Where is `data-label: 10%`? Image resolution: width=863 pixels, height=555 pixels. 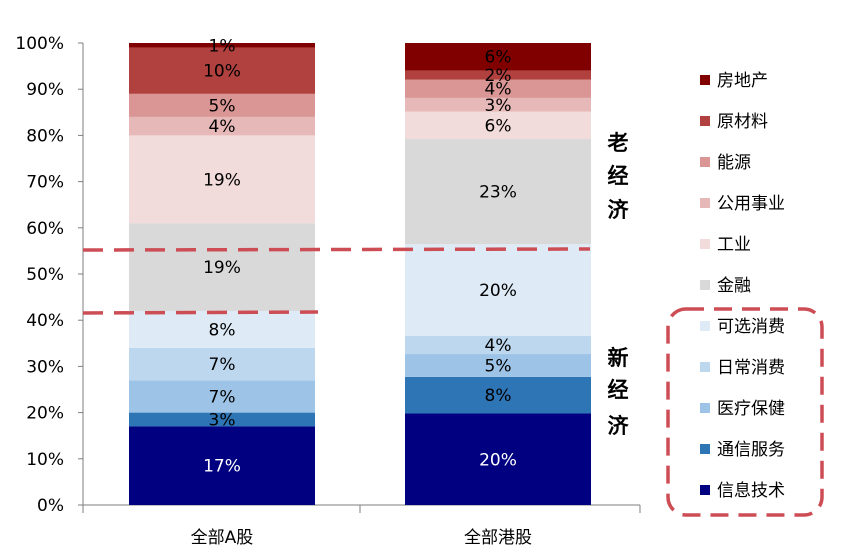 data-label: 10% is located at coordinates (222, 72).